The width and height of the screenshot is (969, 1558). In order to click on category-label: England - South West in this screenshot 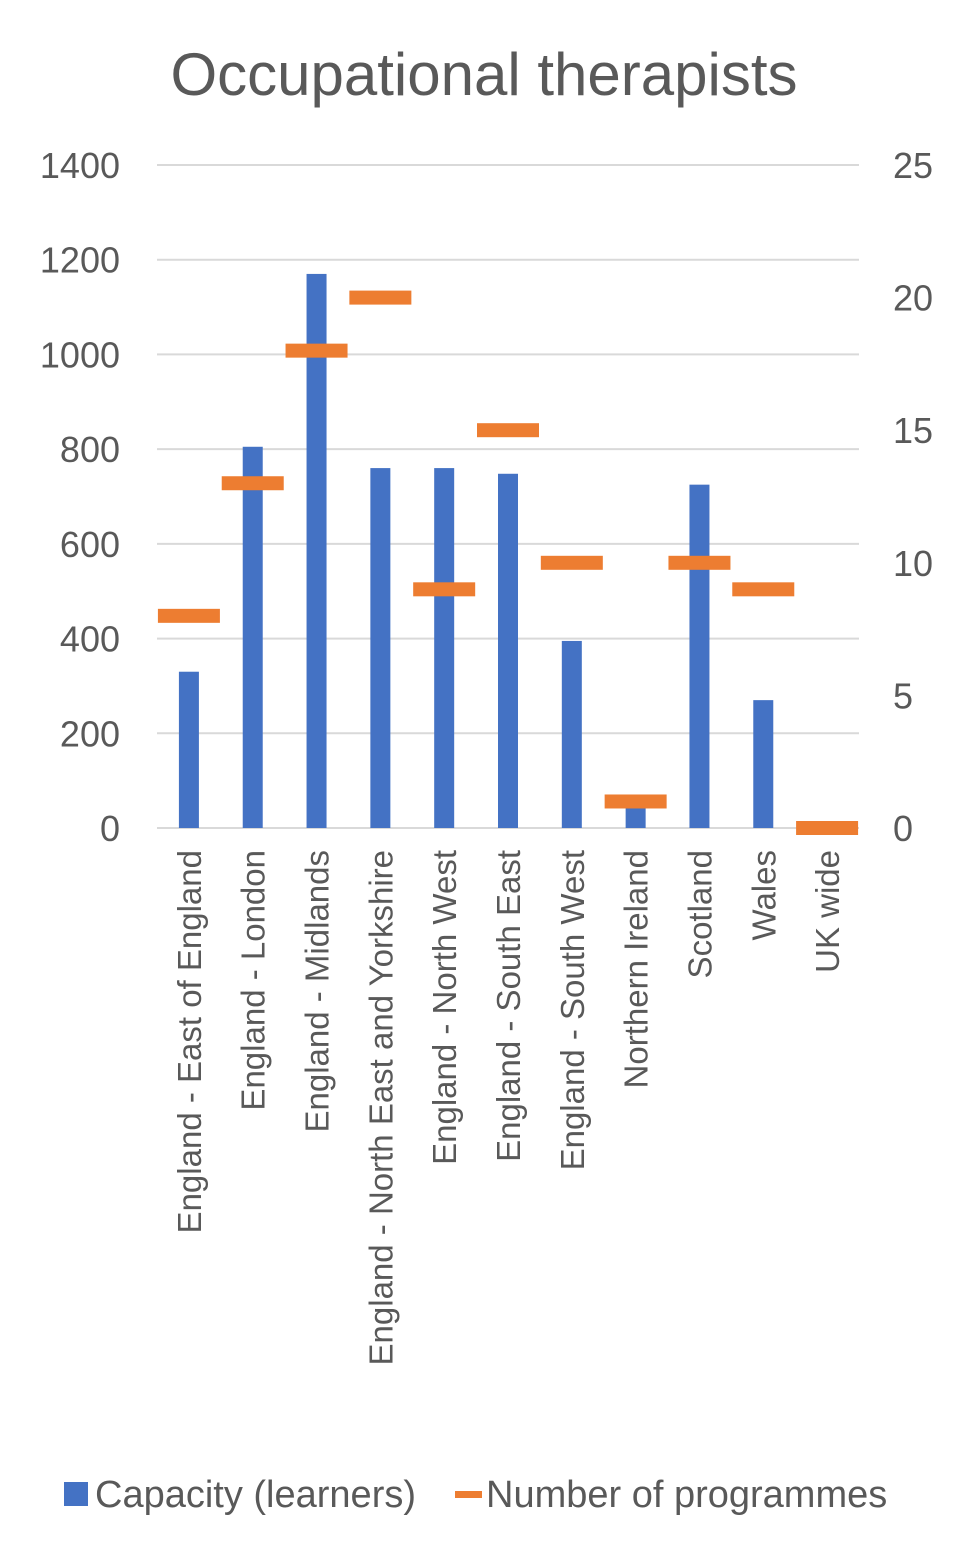, I will do `click(572, 1010)`.